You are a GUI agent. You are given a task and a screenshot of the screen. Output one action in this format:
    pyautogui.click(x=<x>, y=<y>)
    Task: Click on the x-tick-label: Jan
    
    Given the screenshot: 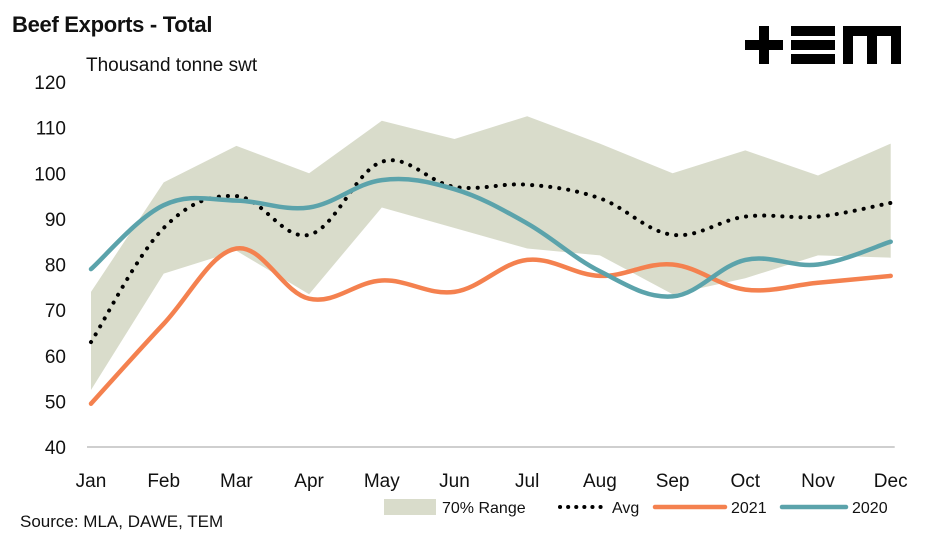 What is the action you would take?
    pyautogui.click(x=91, y=481)
    